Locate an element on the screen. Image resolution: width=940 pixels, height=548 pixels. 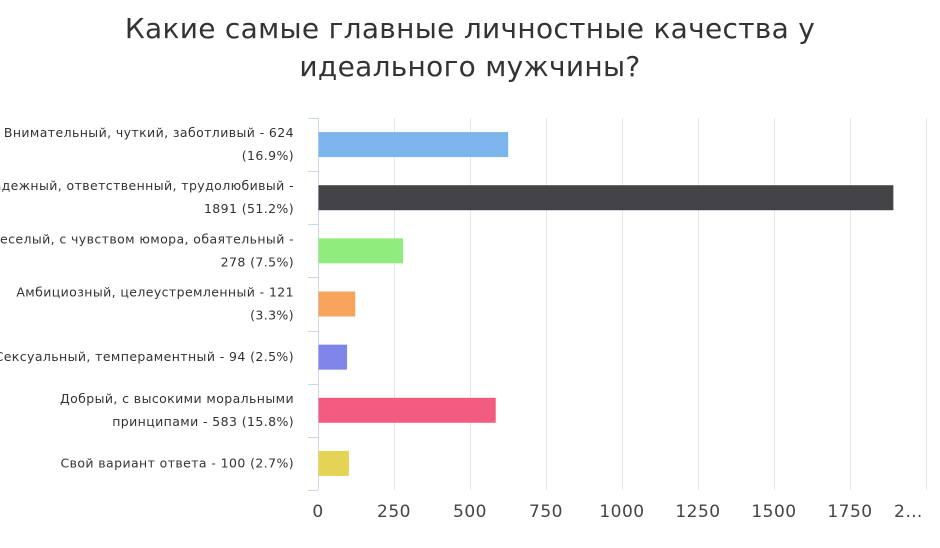
x-tick-label-1750: 1750 is located at coordinates (849, 512).